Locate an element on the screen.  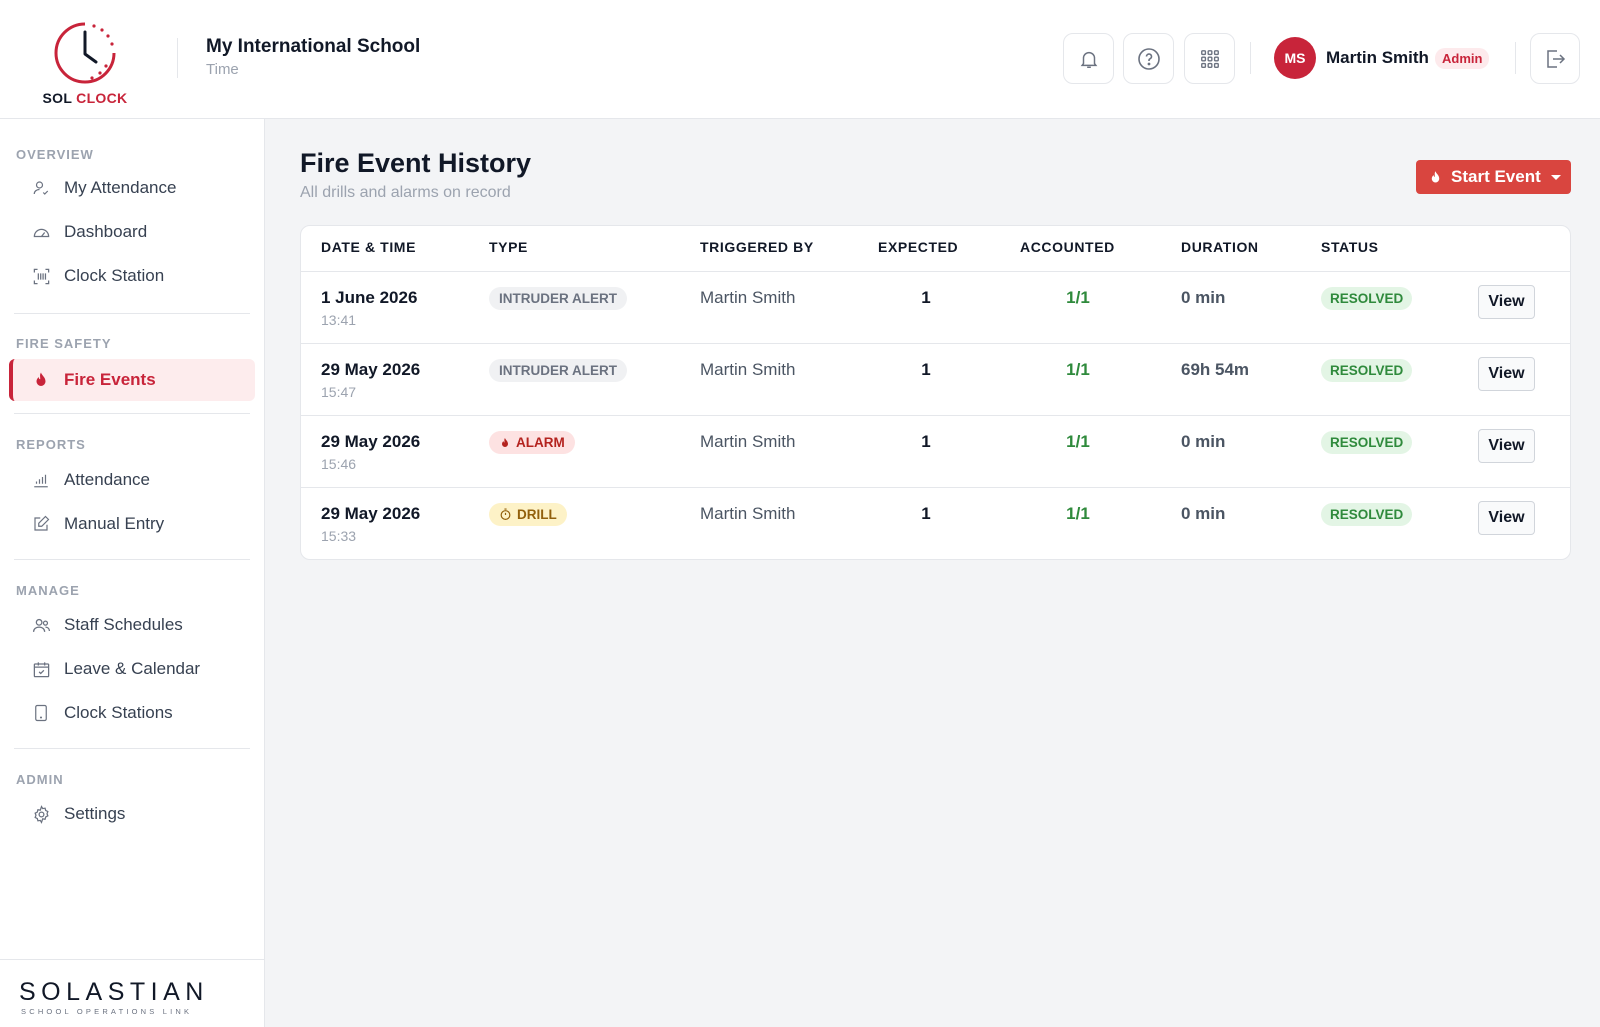
sol-clock-logo: SOL CLOCK is located at coordinates (85, 64).